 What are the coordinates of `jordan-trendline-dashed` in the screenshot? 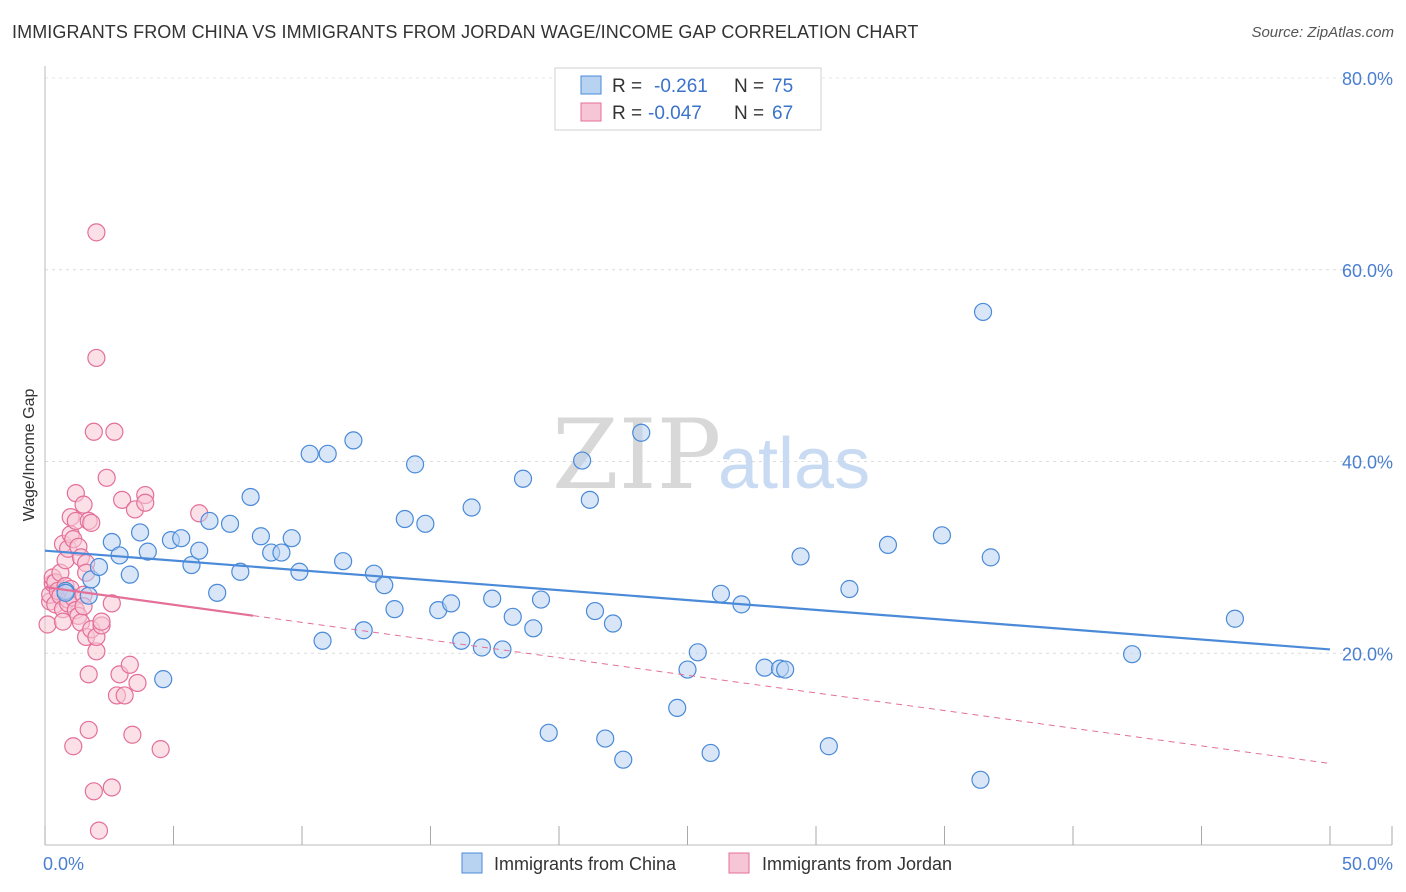 It's located at (792, 690).